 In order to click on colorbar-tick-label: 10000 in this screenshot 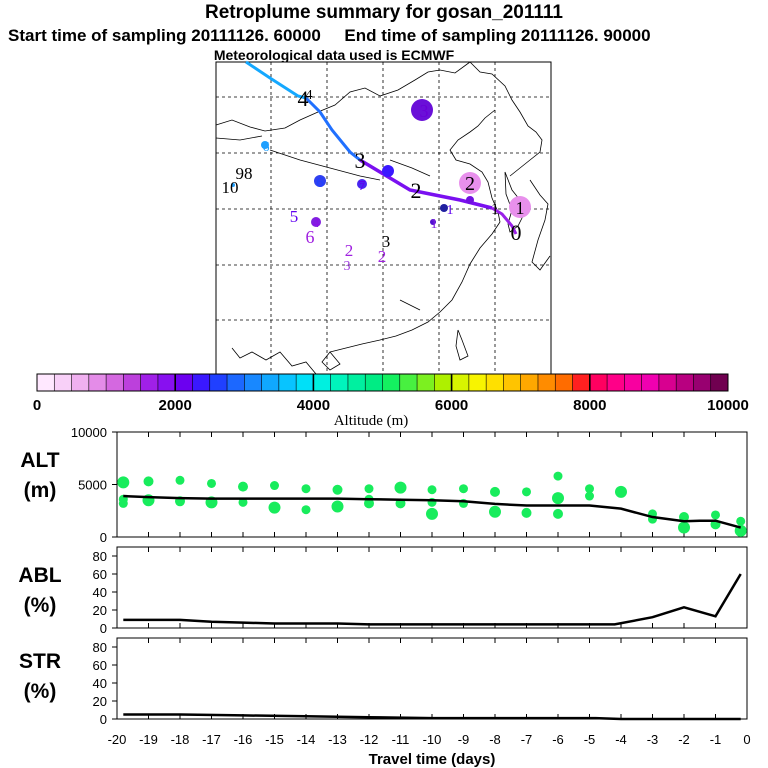, I will do `click(728, 405)`.